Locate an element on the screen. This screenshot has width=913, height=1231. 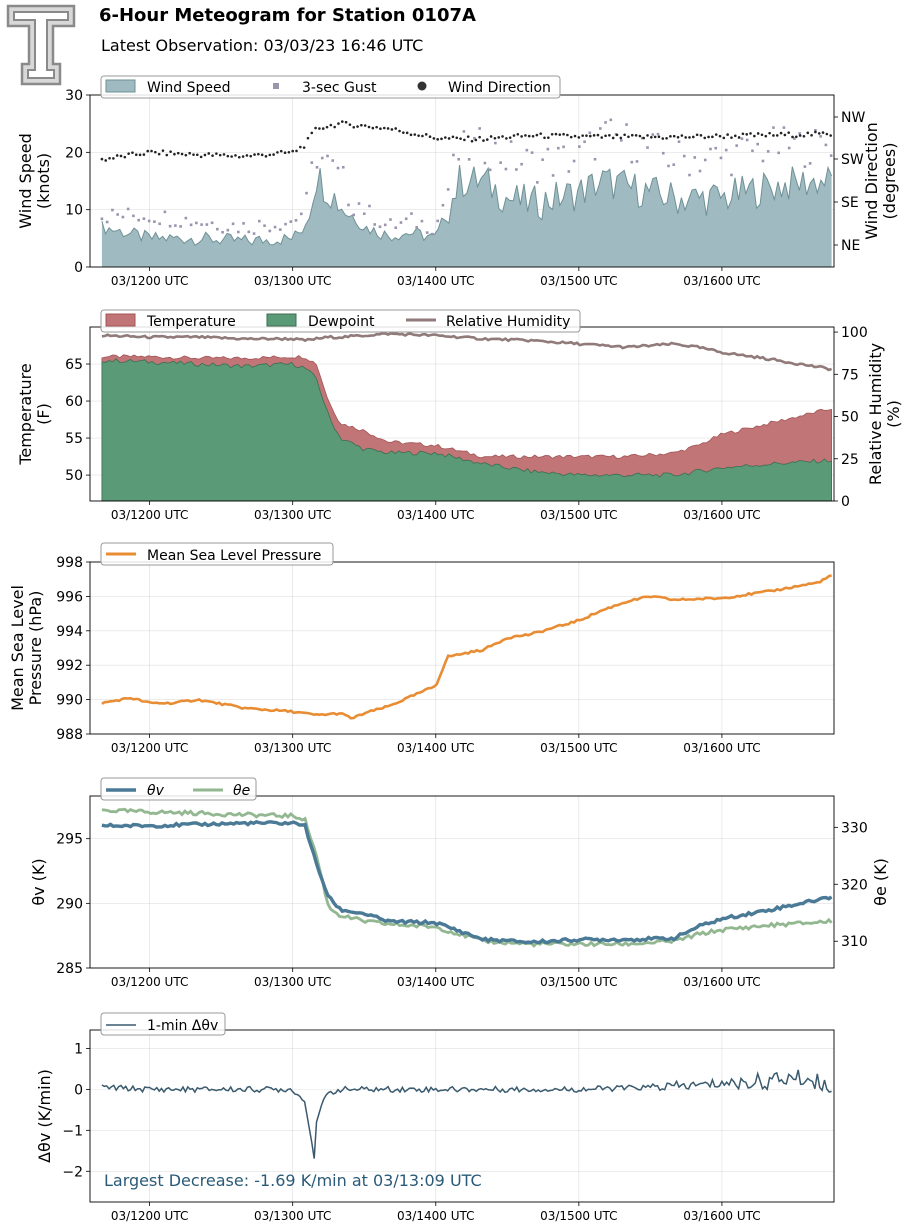
legend-swatch-temperature is located at coordinates (120, 320).